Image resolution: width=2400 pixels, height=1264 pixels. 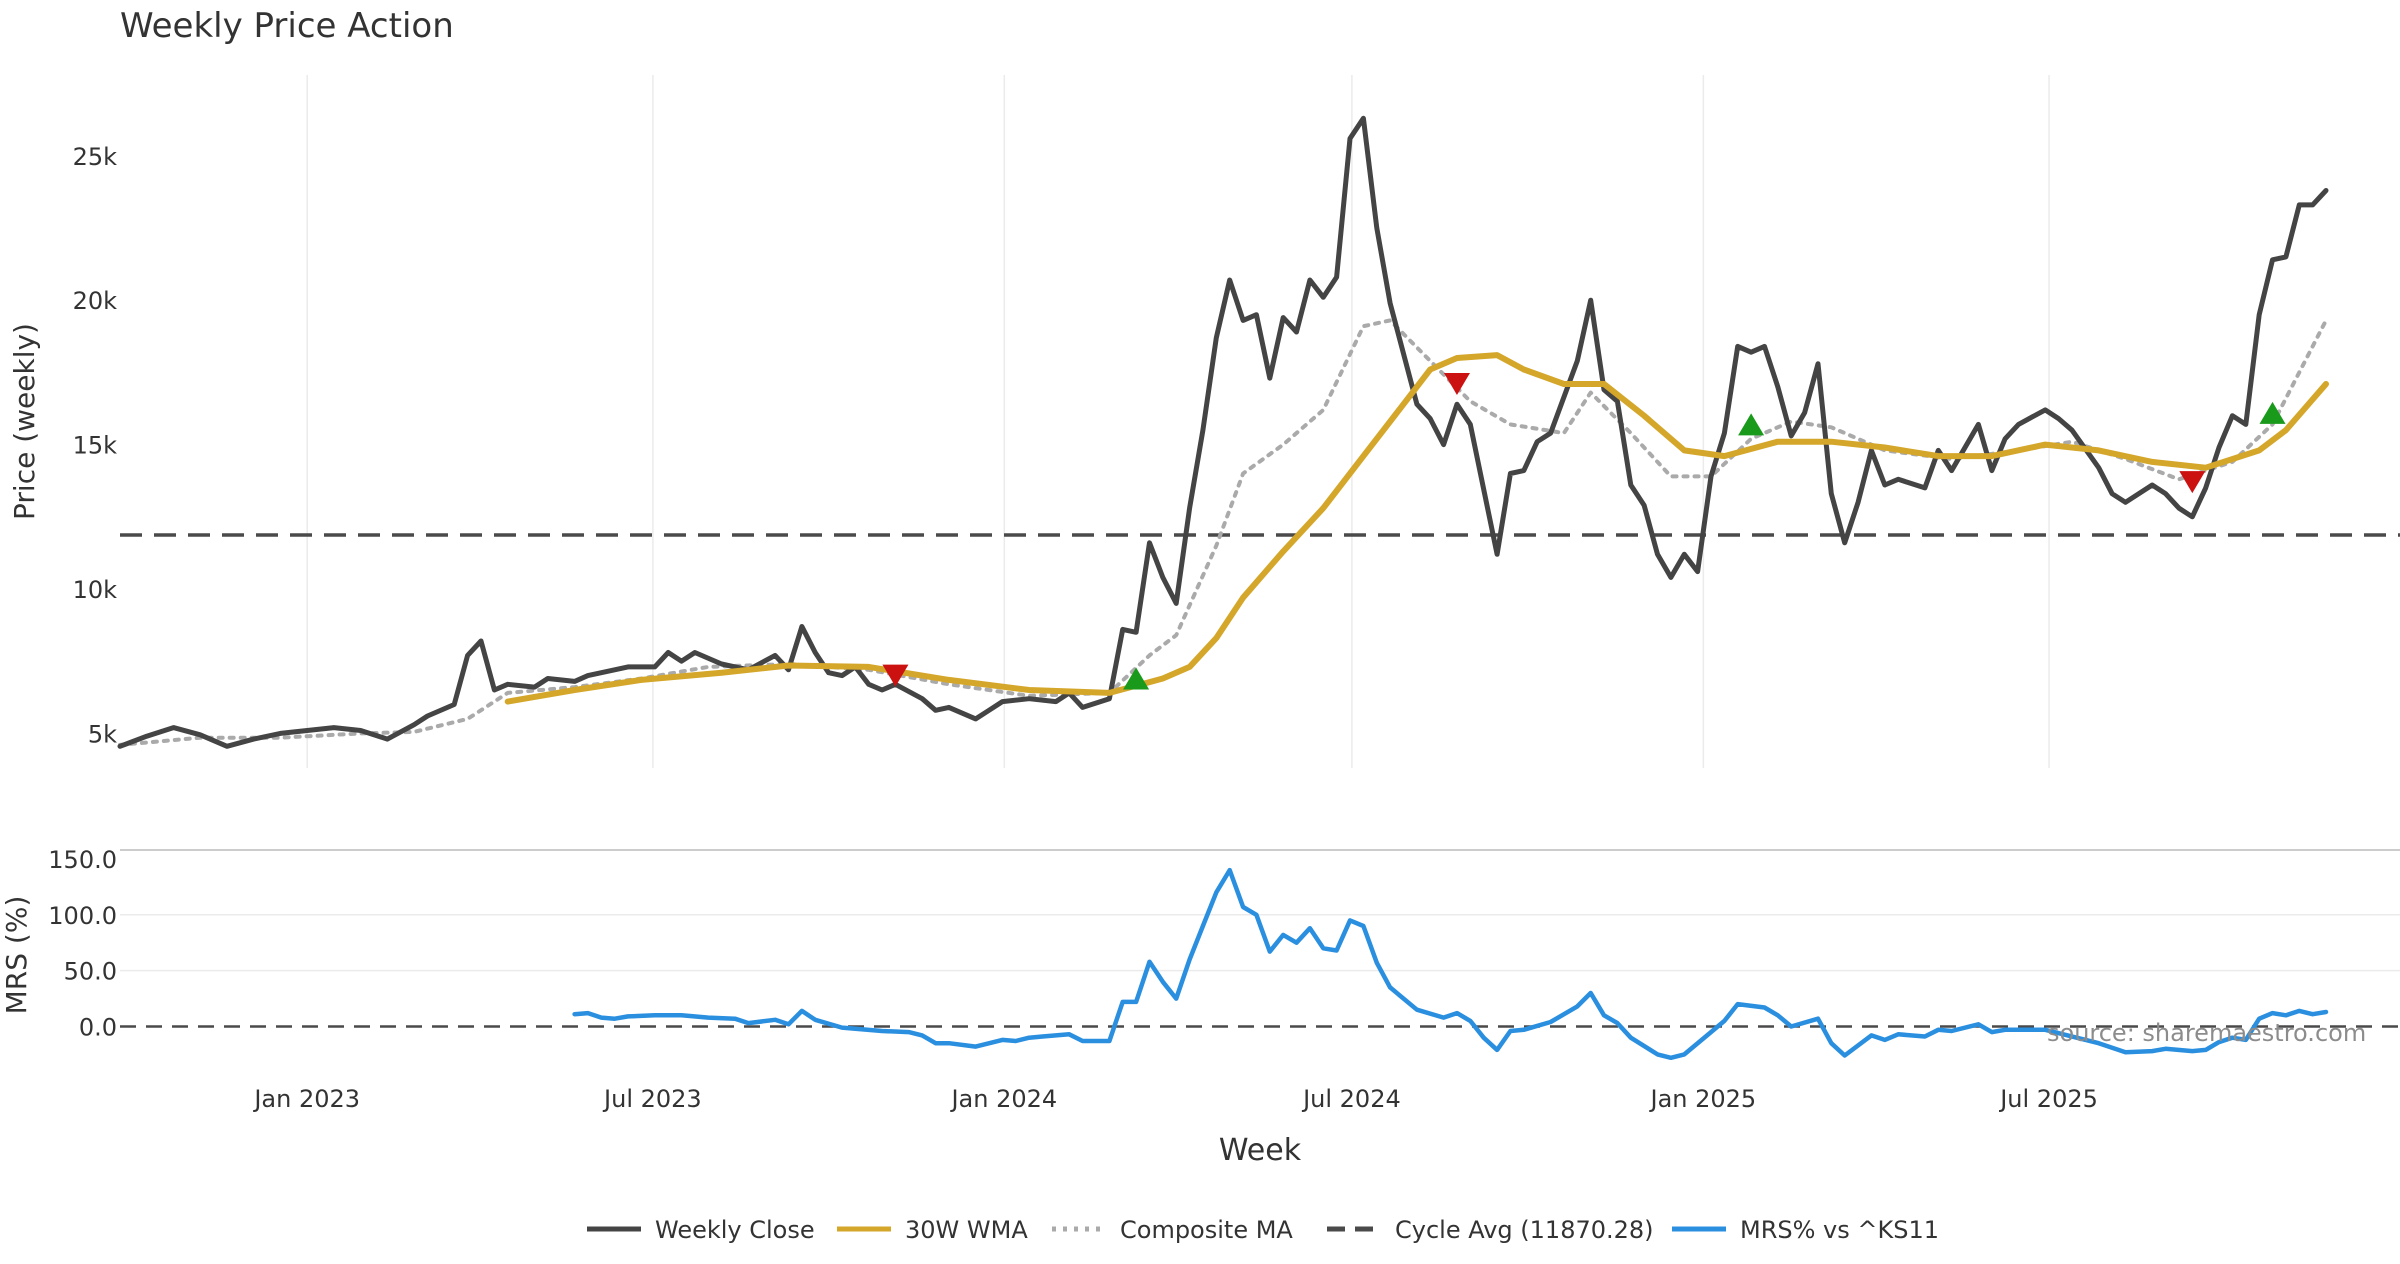 I want to click on x-tick-label: Jan 2023, so click(x=306, y=1099).